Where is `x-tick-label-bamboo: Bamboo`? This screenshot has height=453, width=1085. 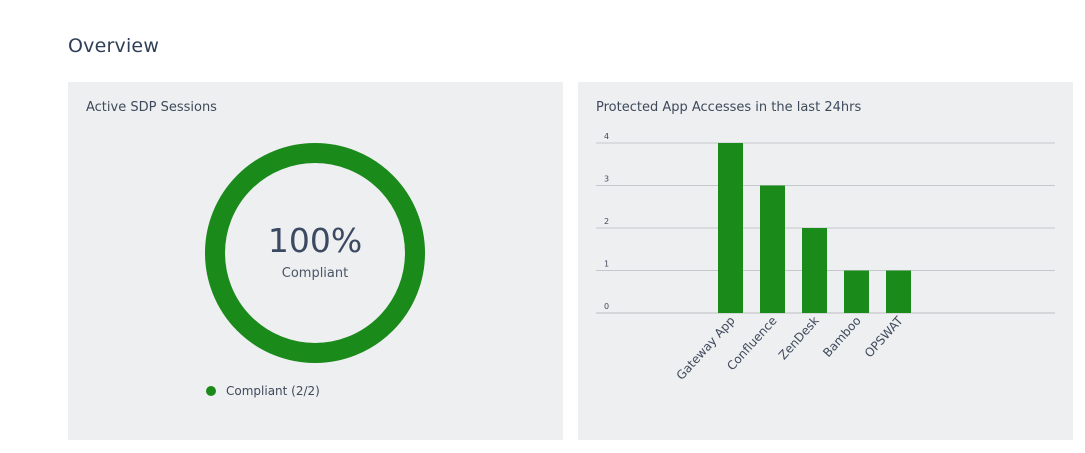 x-tick-label-bamboo: Bamboo is located at coordinates (842, 337).